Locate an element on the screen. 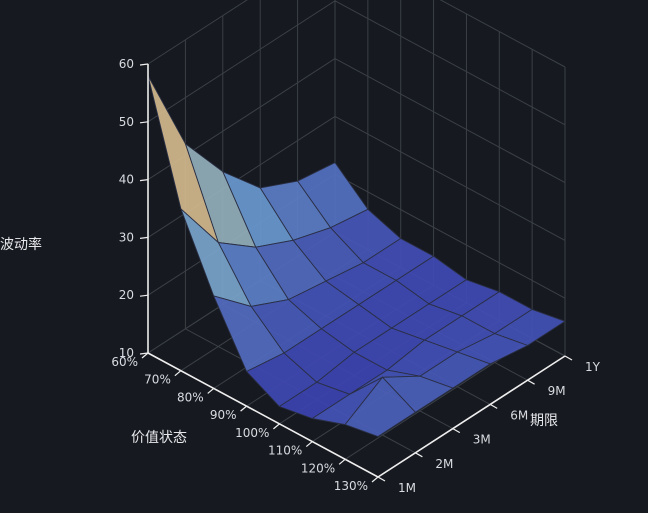 The width and height of the screenshot is (648, 513). y-tick-label: 6M is located at coordinates (519, 415).